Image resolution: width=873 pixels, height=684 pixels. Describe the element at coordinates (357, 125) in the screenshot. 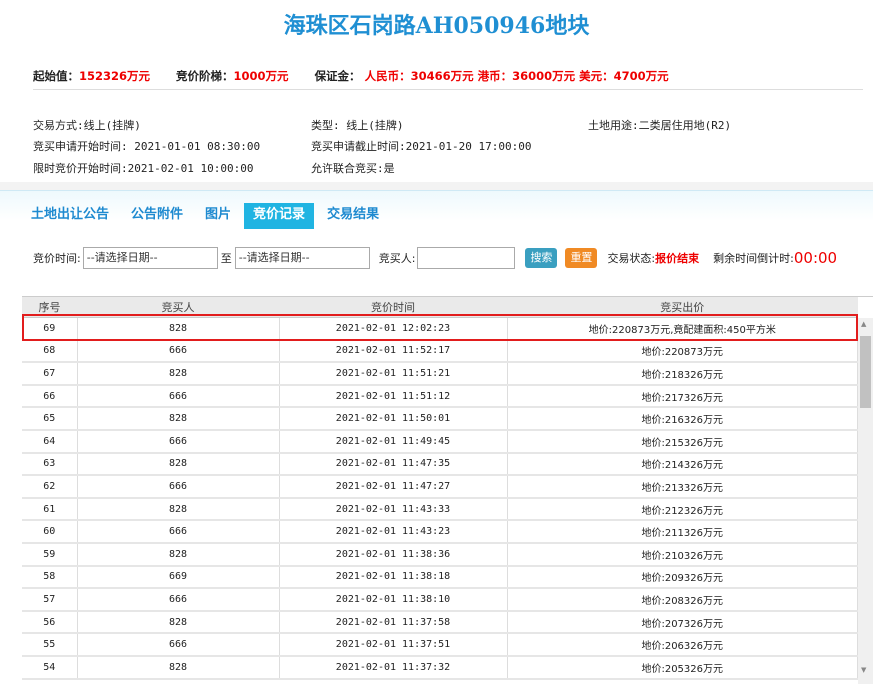

I see `type: 类型: 线上(挂牌)` at that location.